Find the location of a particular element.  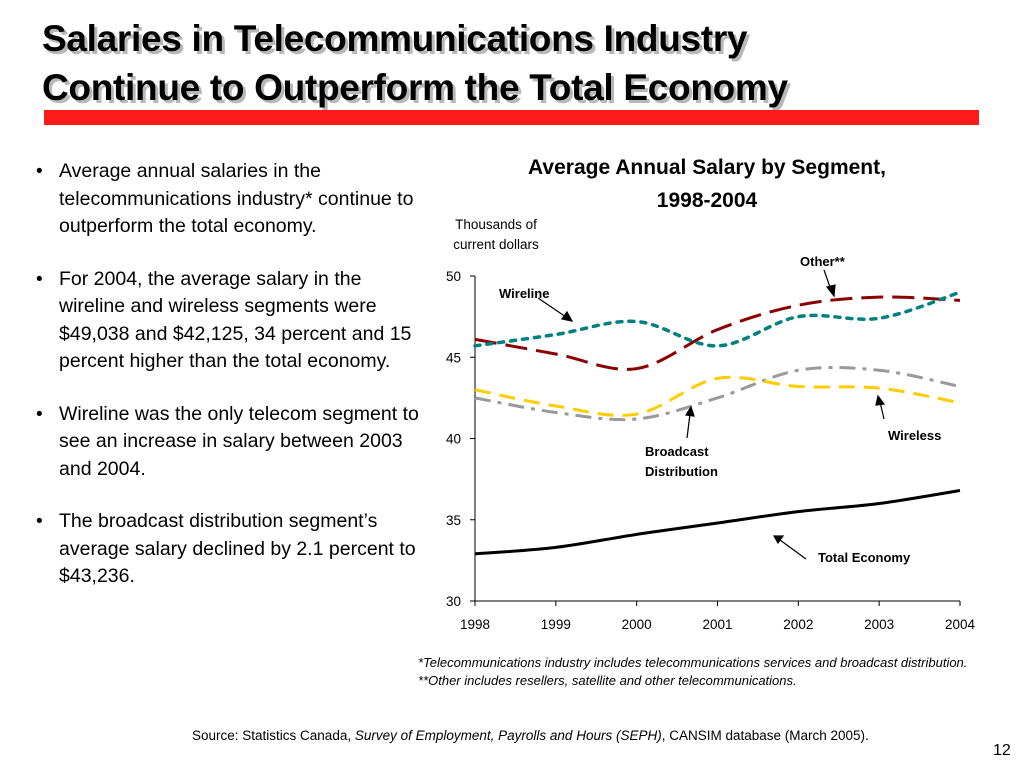

arrow-broadcast-head is located at coordinates (689, 411).